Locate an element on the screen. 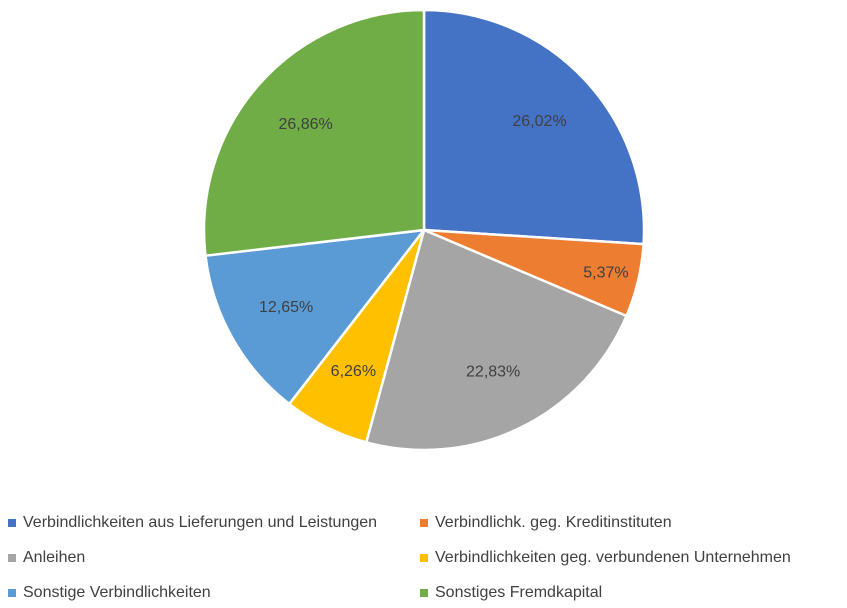 The height and width of the screenshot is (608, 847). data-label-sonstiges-fremdkapital: 26,86% is located at coordinates (306, 124).